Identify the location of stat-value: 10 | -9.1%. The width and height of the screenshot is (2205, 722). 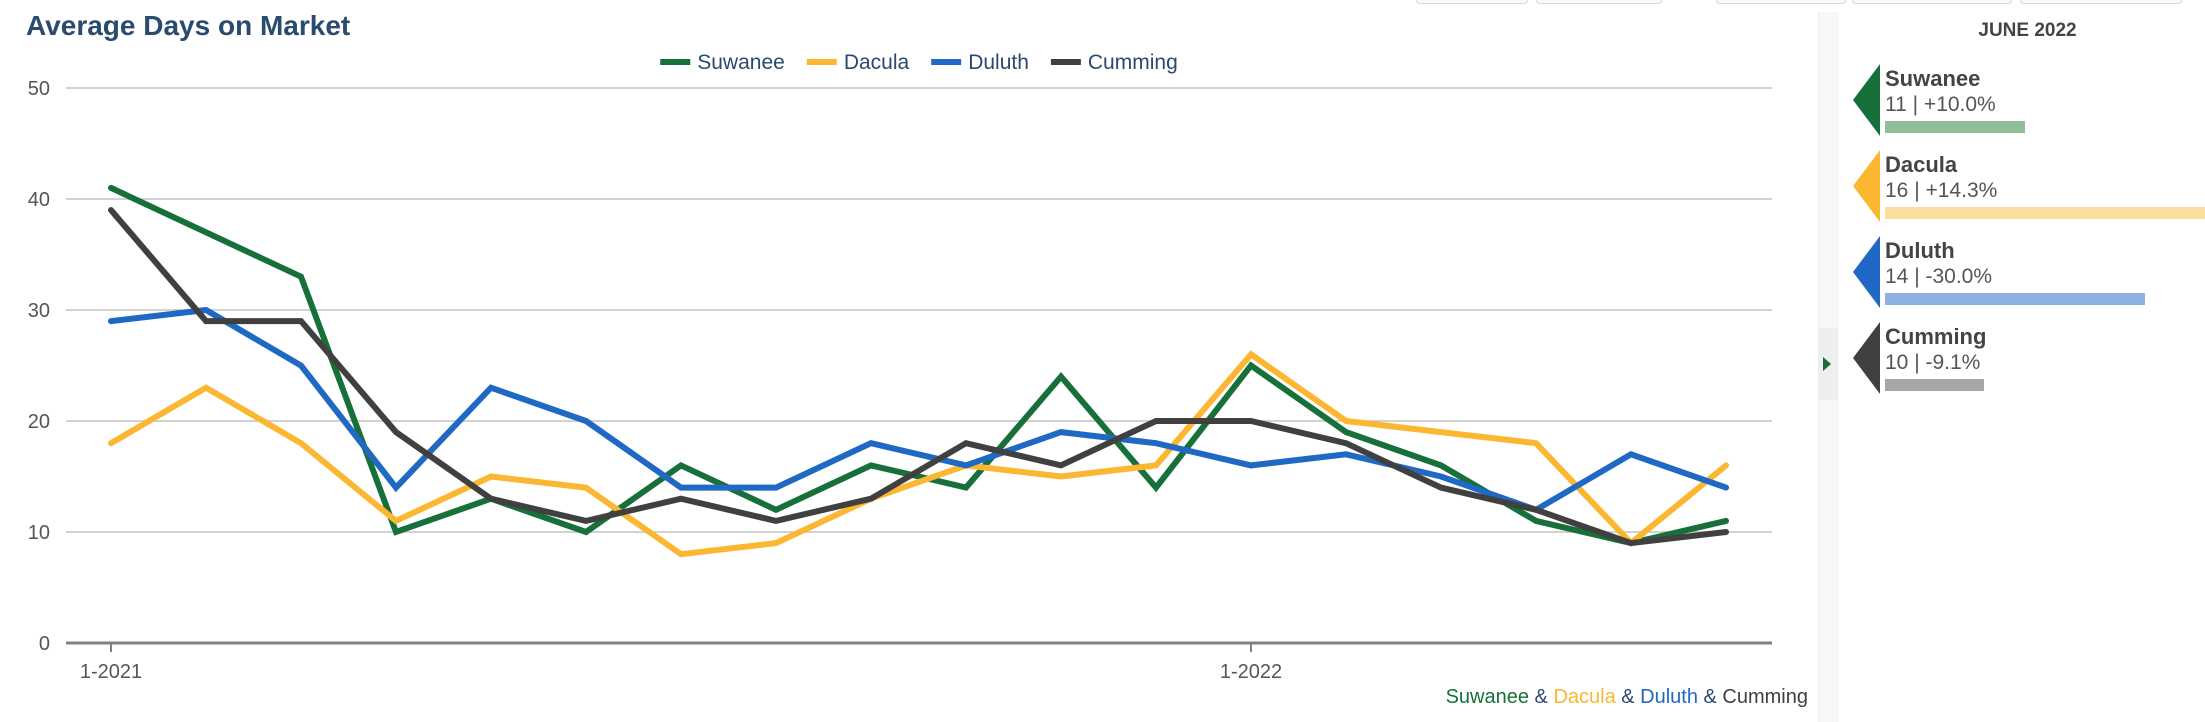
(1933, 362).